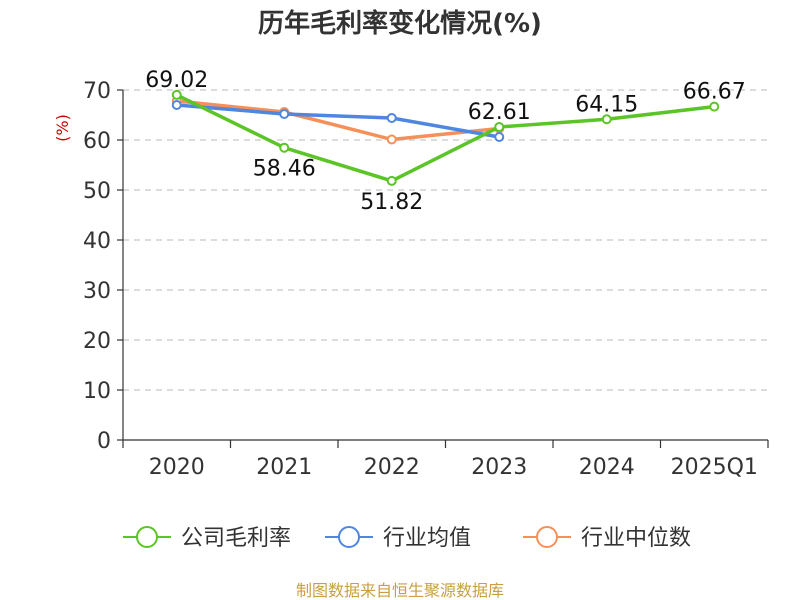 The height and width of the screenshot is (600, 800). What do you see at coordinates (97, 191) in the screenshot?
I see `y-tick-label: 50` at bounding box center [97, 191].